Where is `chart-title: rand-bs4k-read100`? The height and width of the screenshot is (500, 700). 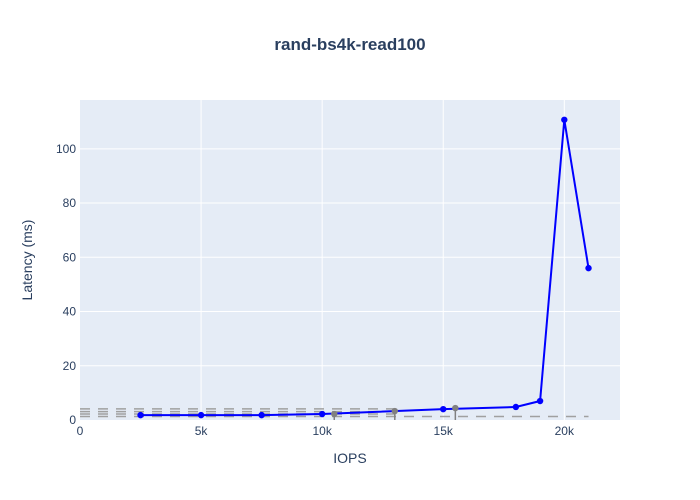
chart-title: rand-bs4k-read100 is located at coordinates (349, 44).